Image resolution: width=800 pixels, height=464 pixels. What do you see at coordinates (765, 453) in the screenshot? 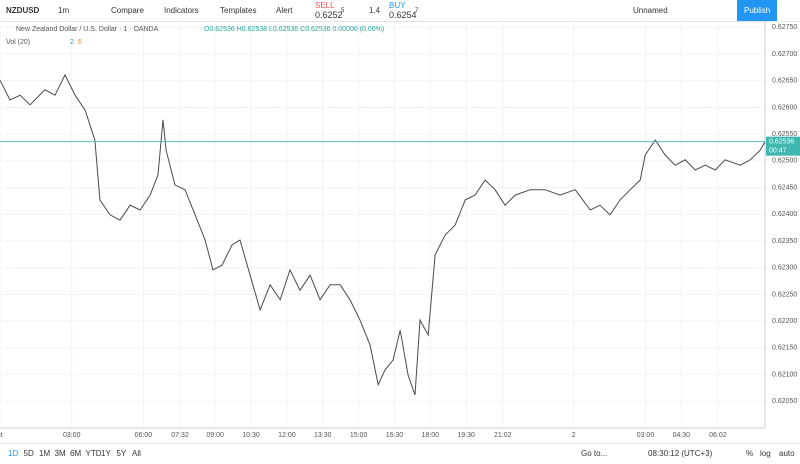
I see `log: log` at bounding box center [765, 453].